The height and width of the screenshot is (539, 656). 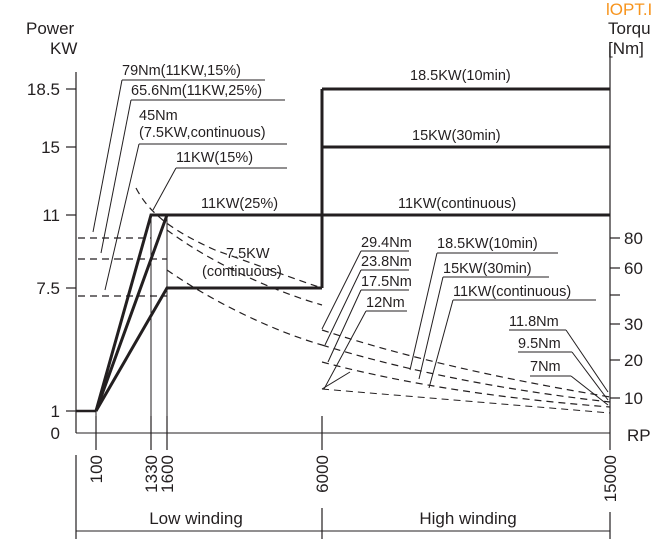 I want to click on annotation-15kw-30min-9: 15KW(30min), so click(x=456, y=136).